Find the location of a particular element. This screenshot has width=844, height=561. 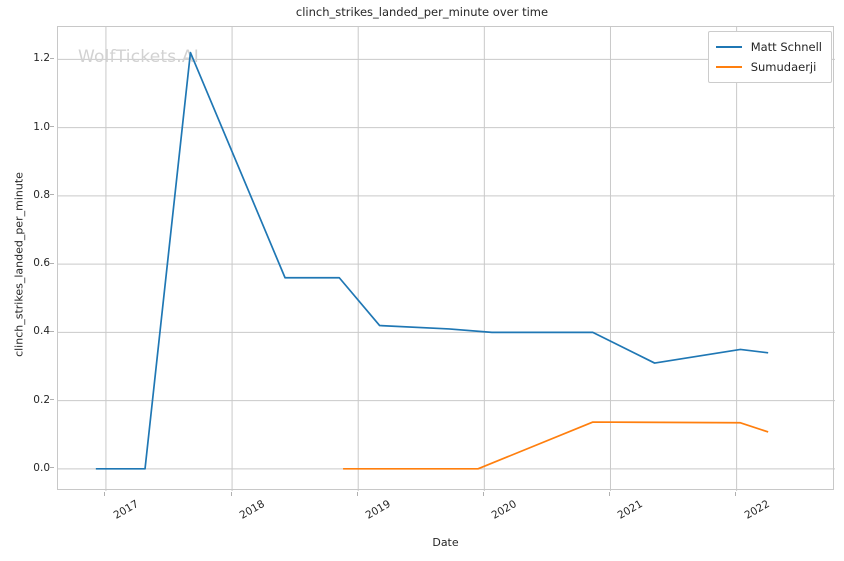

y-axis-ticks: 0.0 0.2 0.4 0.6 0.8 1.0 1.2 is located at coordinates (27, 258).